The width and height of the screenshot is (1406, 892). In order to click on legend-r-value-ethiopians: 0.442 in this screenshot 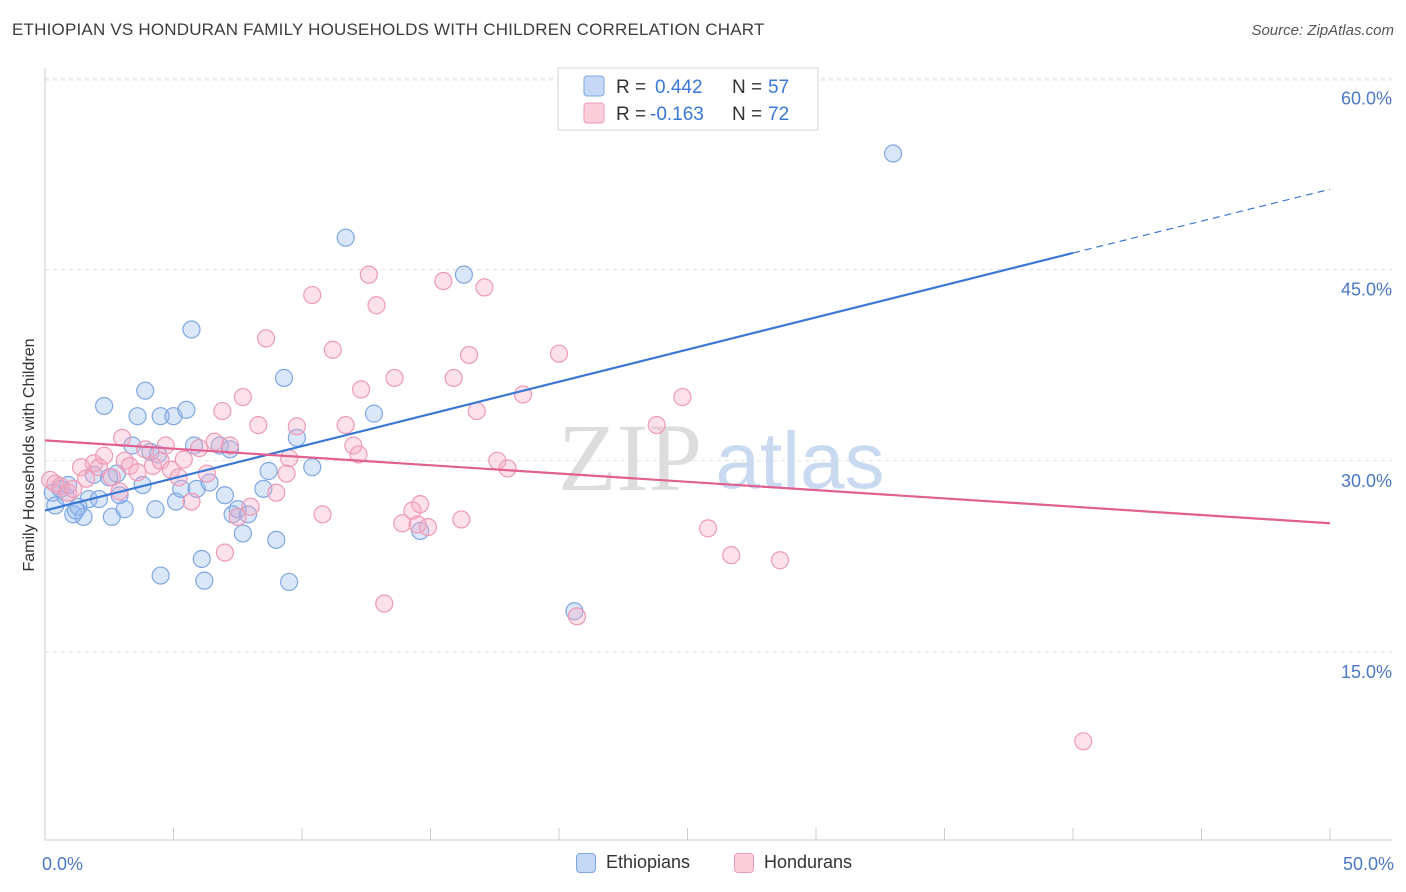, I will do `click(679, 87)`.